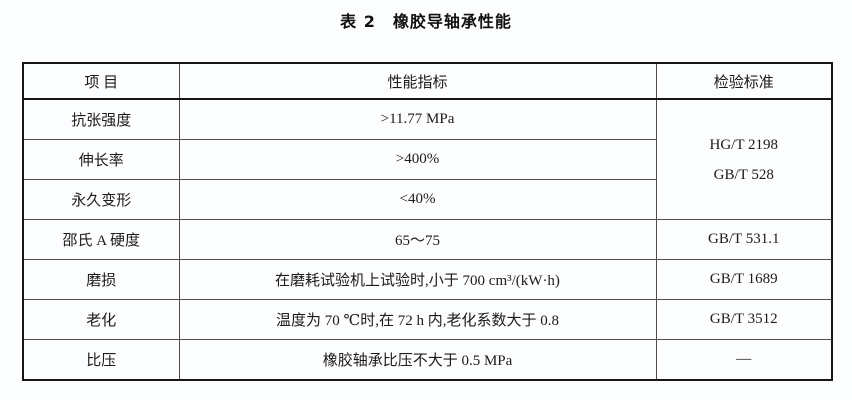 This screenshot has width=852, height=400. I want to click on cell-item: 邵氏 A 硬度, so click(101, 239).